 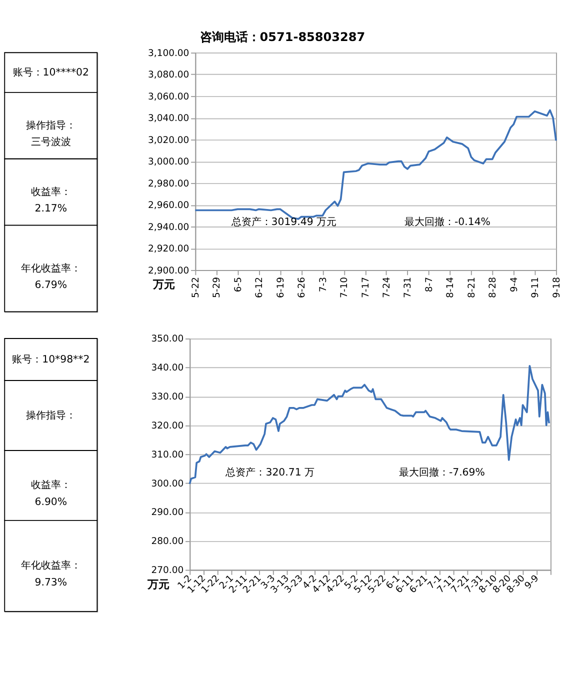 I want to click on x-tick-label: 5-29, so click(x=217, y=287).